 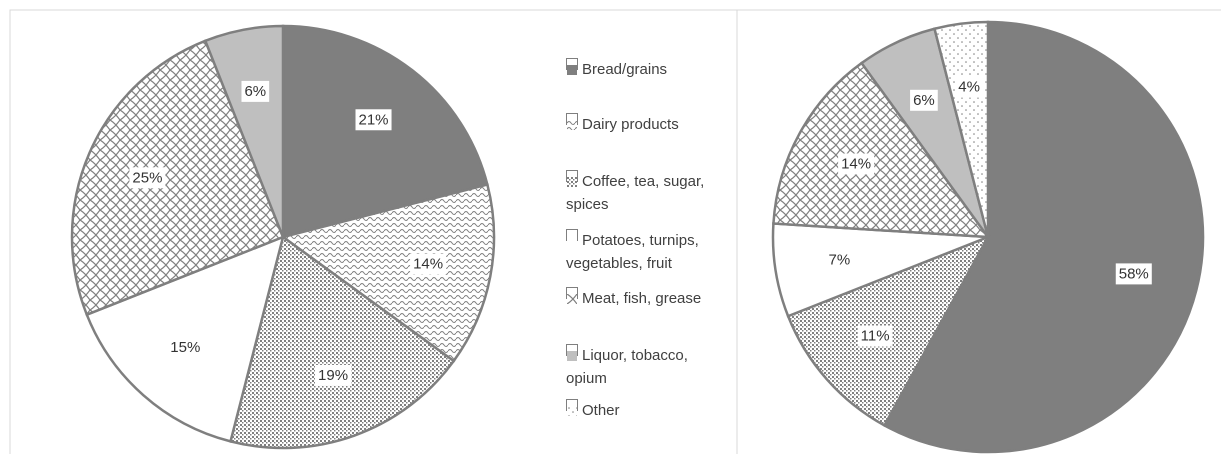 I want to click on data-label: 15%, so click(x=185, y=347).